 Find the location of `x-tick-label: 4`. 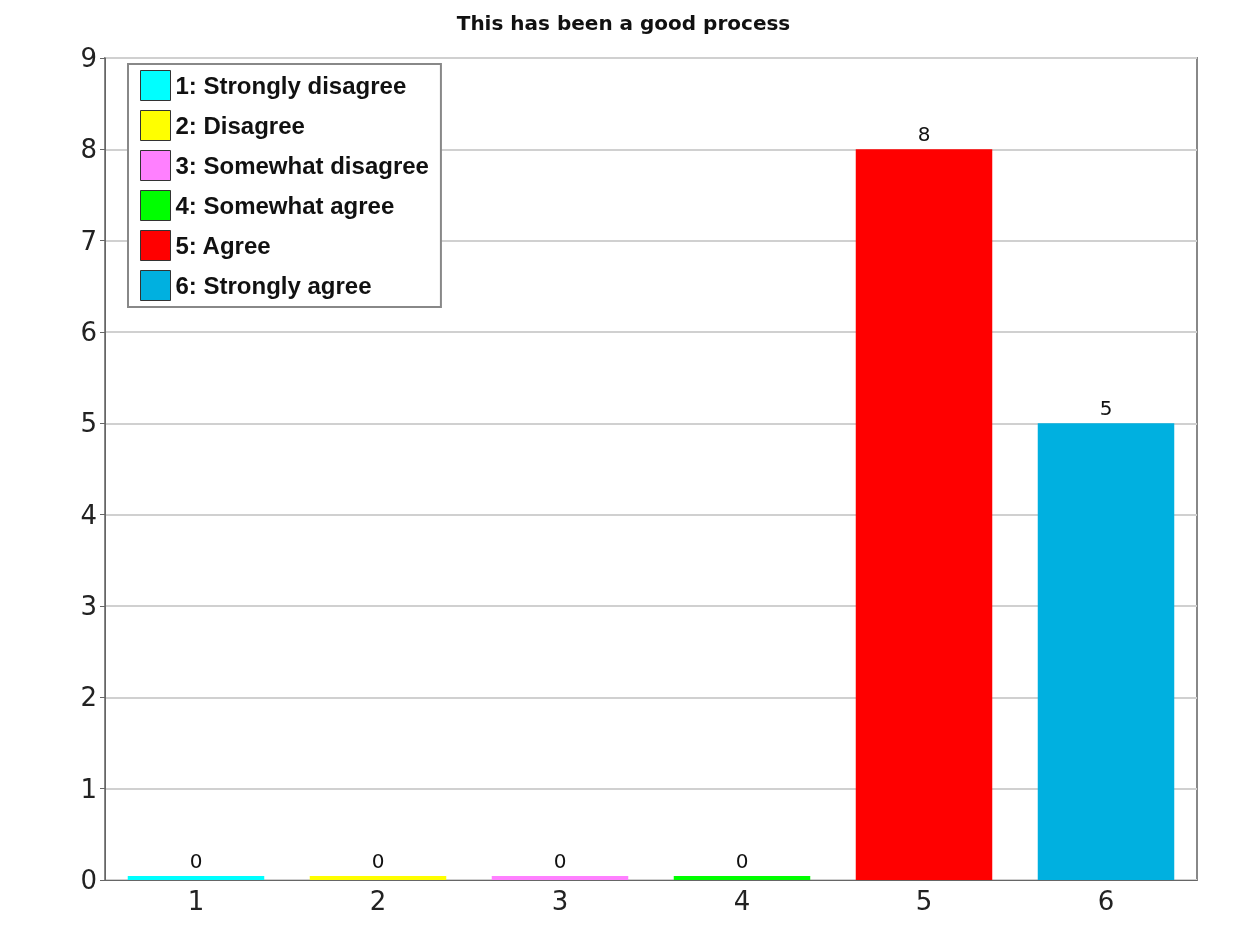

x-tick-label: 4 is located at coordinates (742, 901).